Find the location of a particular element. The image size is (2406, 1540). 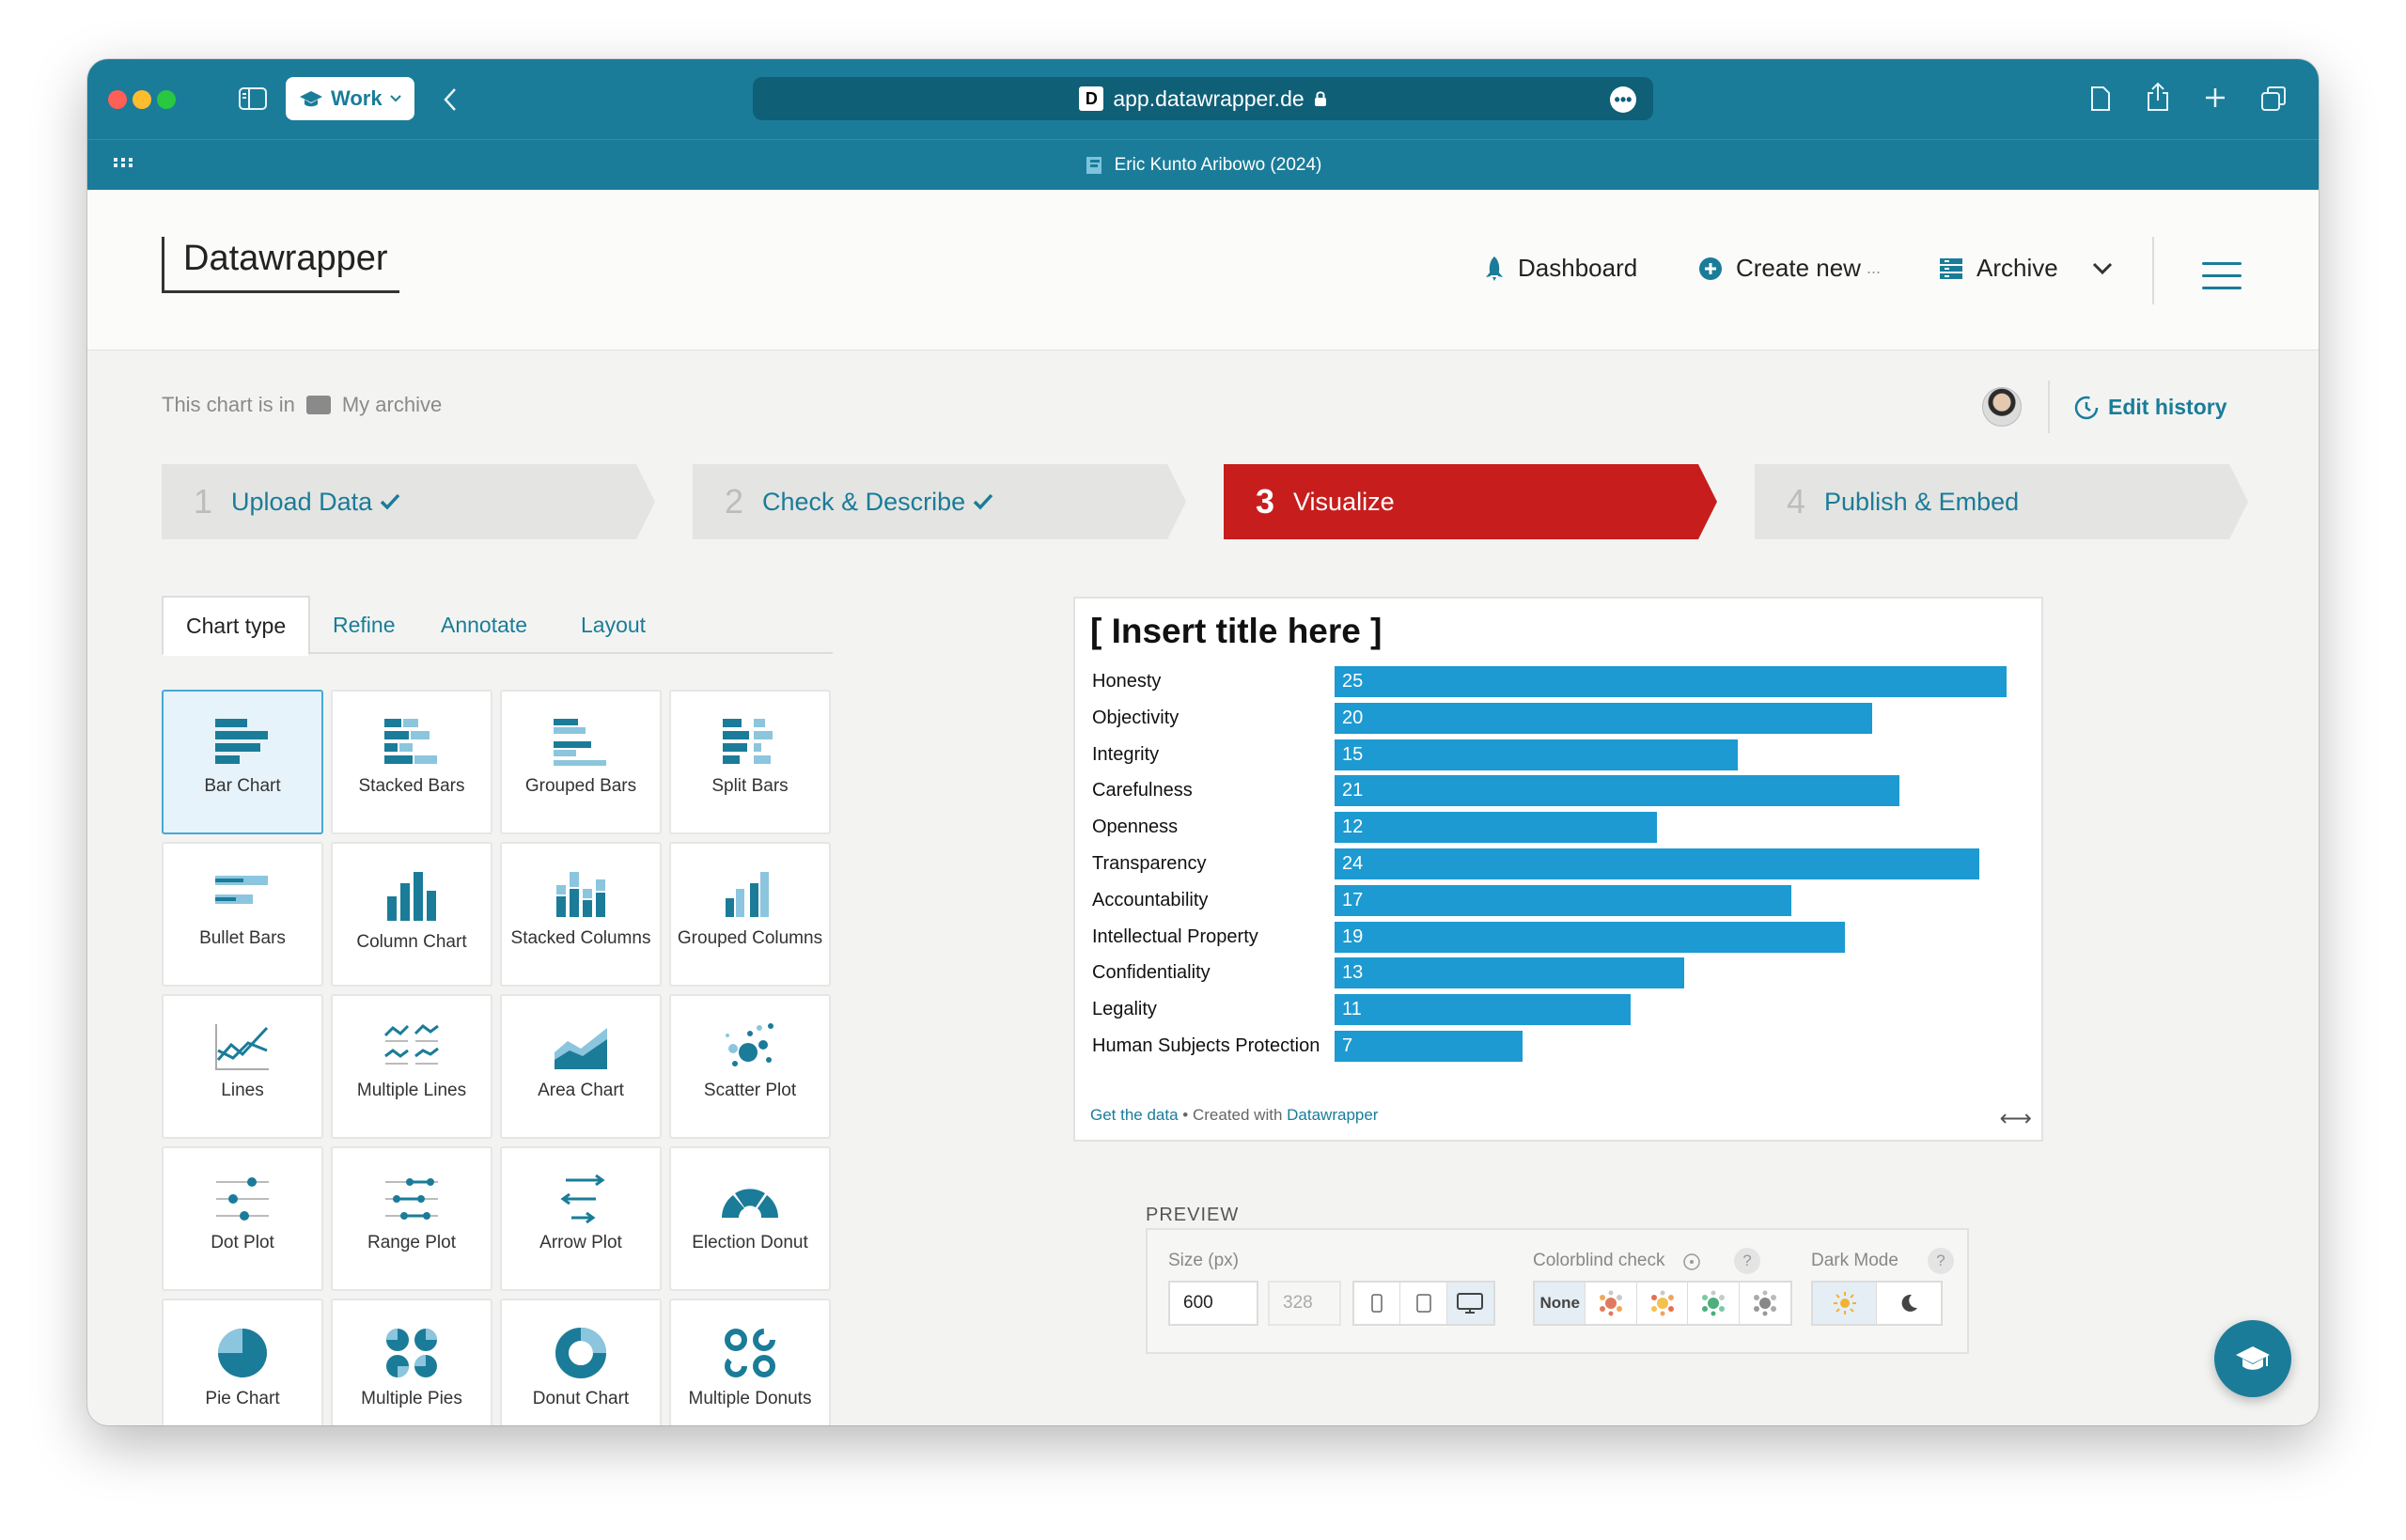

nav-dashboard-label: Dashboard is located at coordinates (1578, 268).